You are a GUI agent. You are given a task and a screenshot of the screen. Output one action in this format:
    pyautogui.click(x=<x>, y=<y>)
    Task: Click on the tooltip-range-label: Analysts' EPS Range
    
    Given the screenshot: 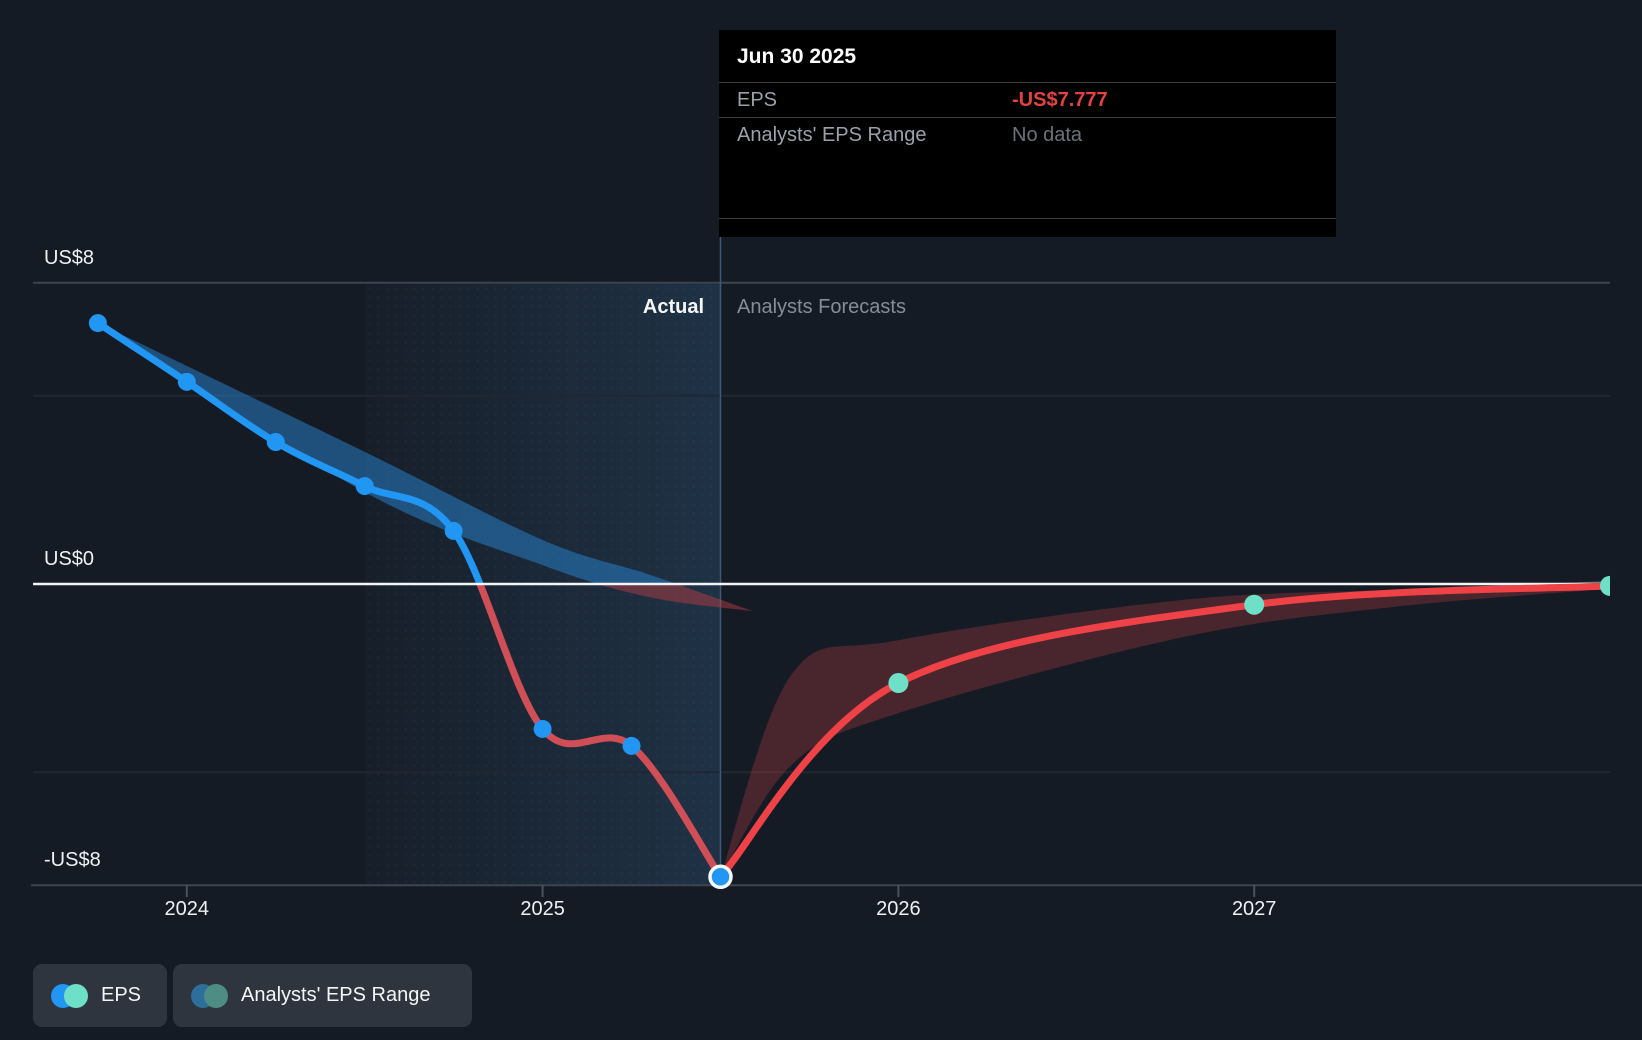 What is the action you would take?
    pyautogui.click(x=832, y=134)
    